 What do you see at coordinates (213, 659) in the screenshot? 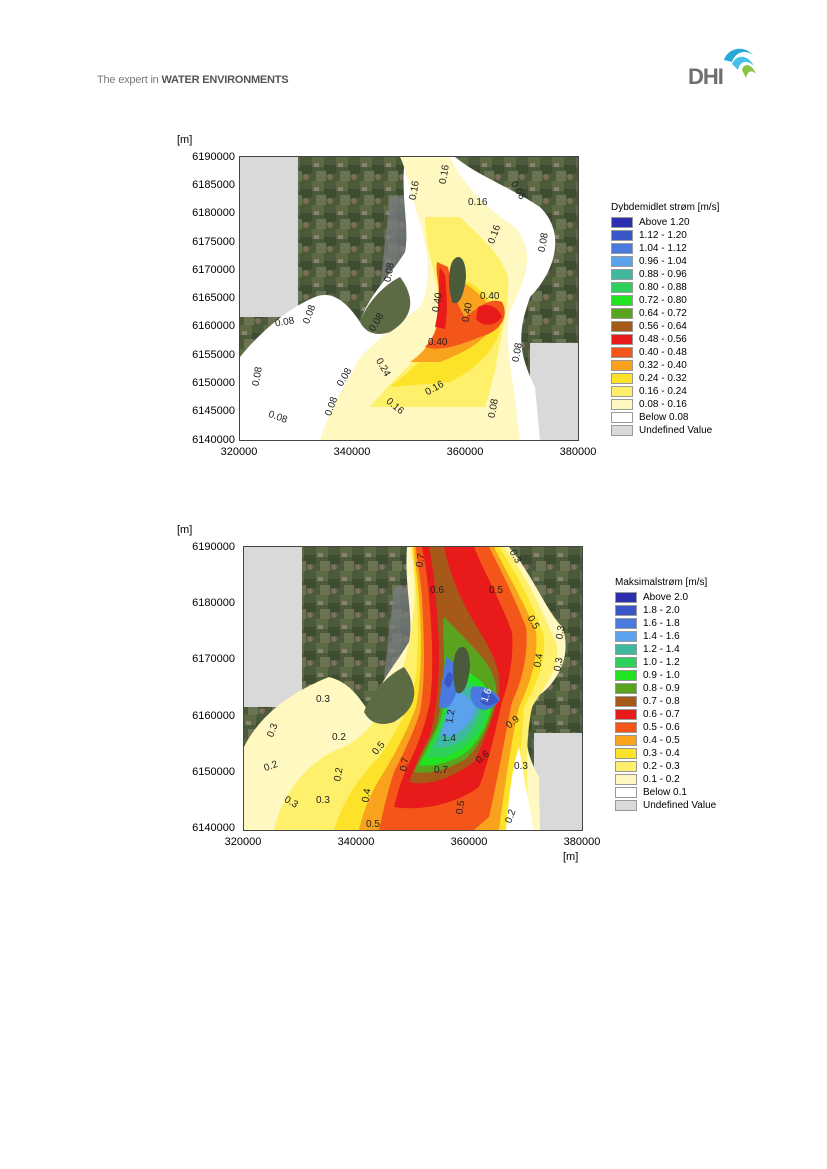
I see `y-tick: 6170000` at bounding box center [213, 659].